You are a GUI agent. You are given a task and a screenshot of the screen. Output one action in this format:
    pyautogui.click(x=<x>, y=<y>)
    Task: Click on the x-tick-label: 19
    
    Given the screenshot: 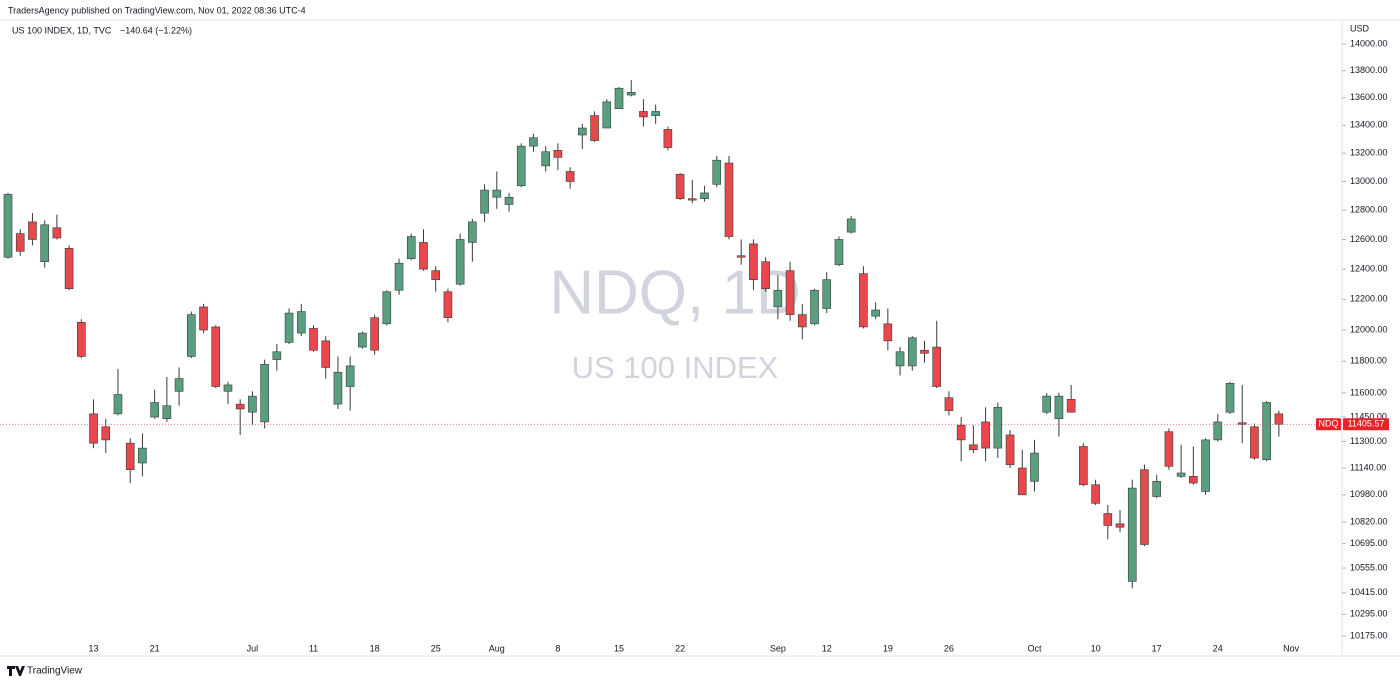 What is the action you would take?
    pyautogui.click(x=888, y=648)
    